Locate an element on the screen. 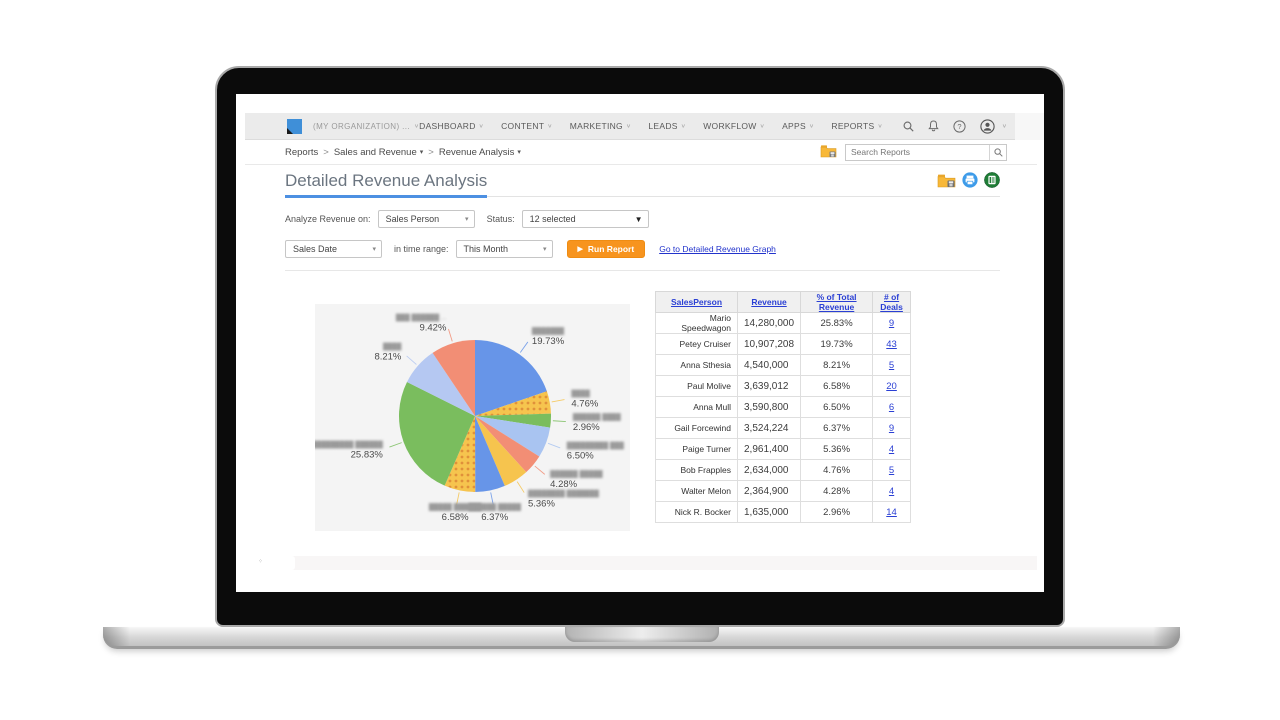 This screenshot has height=720, width=1280. deals-link: 6 is located at coordinates (892, 407).